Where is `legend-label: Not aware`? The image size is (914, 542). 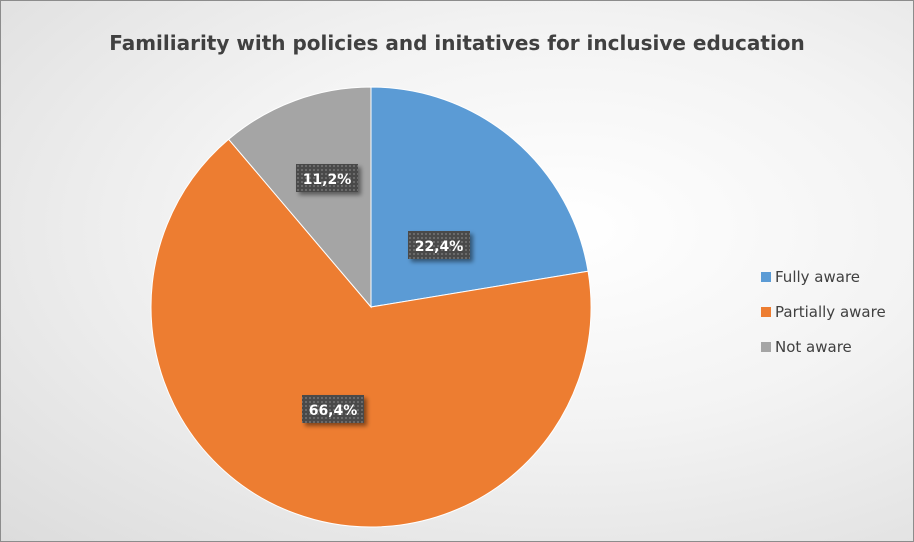
legend-label: Not aware is located at coordinates (813, 346).